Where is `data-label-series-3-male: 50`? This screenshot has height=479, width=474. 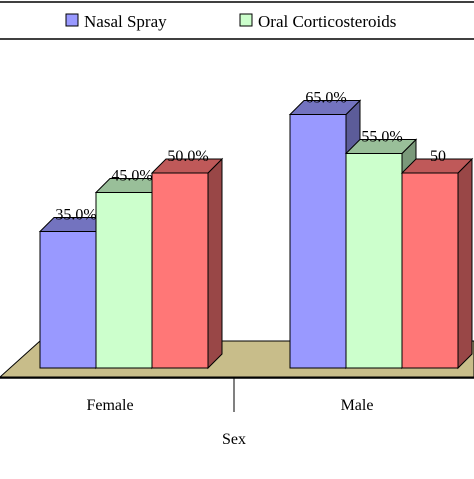 data-label-series-3-male: 50 is located at coordinates (438, 156).